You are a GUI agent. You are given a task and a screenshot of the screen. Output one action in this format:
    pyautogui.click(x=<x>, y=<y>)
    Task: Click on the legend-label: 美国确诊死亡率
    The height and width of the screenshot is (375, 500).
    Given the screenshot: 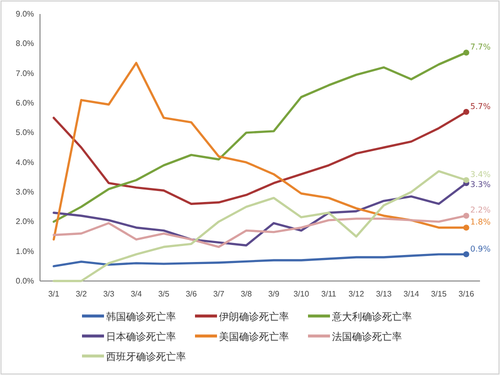 What is the action you would take?
    pyautogui.click(x=254, y=337)
    